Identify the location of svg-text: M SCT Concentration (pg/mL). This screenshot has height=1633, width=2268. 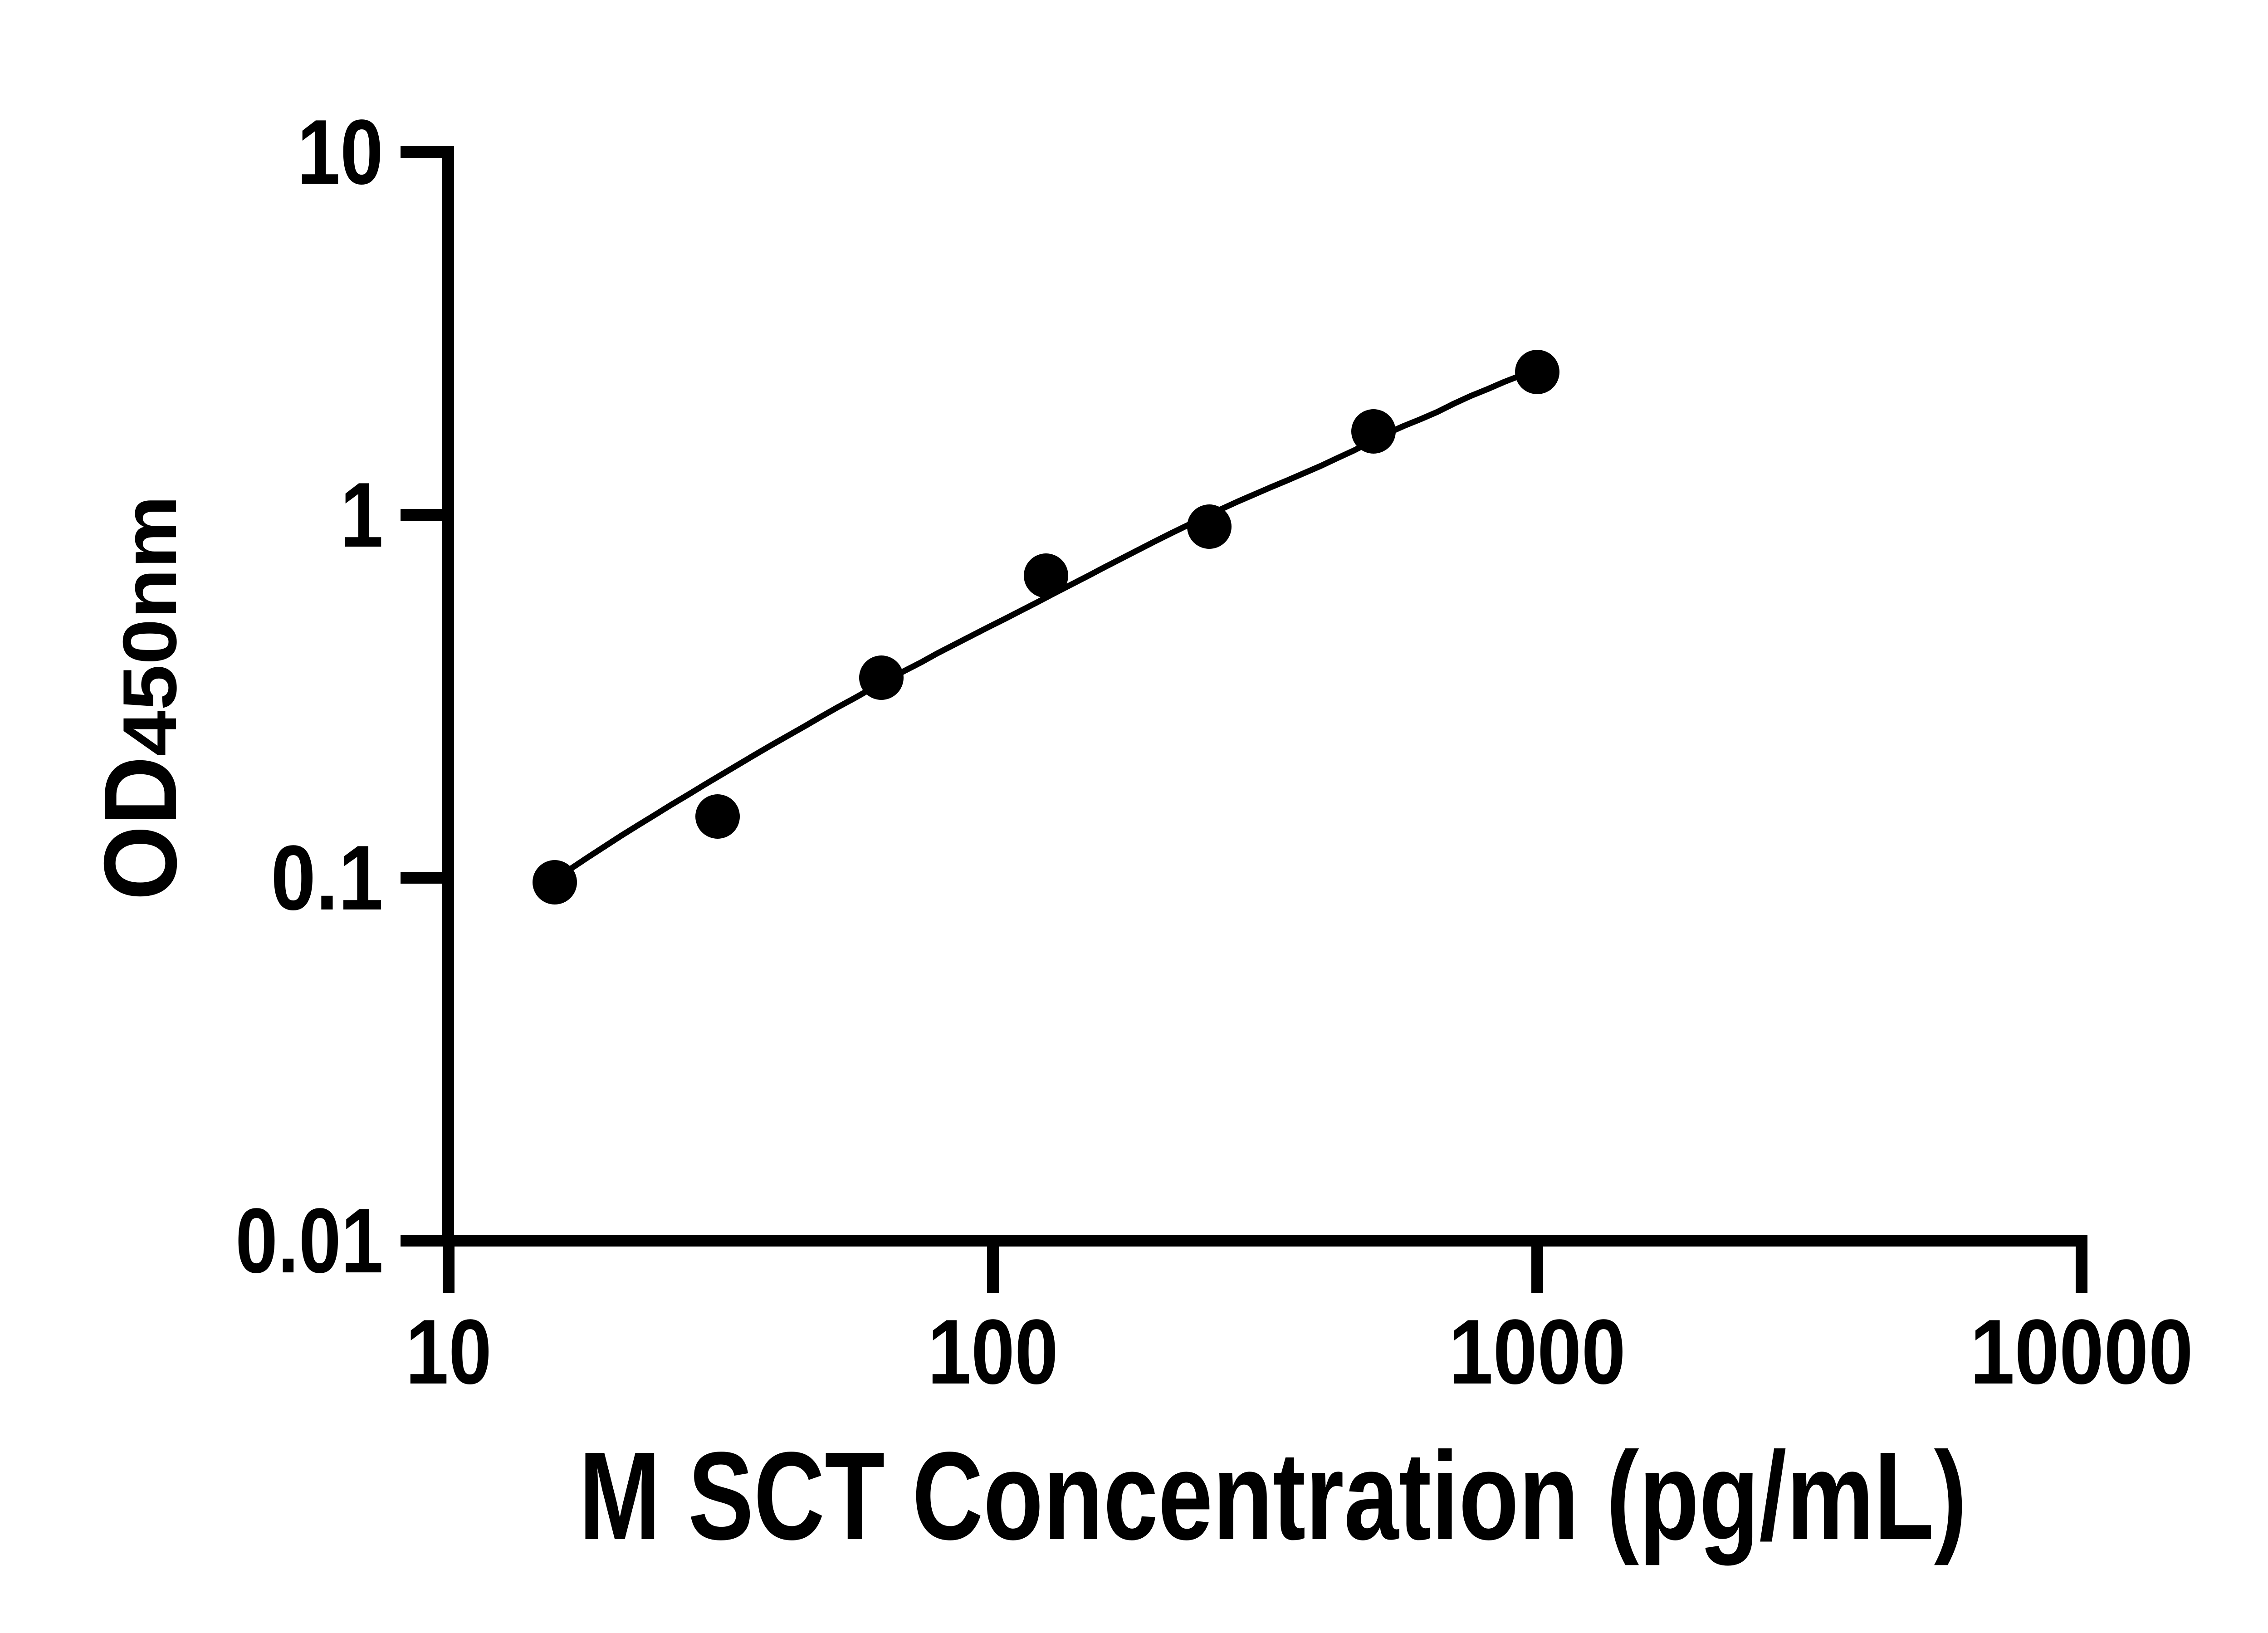
(1273, 1496).